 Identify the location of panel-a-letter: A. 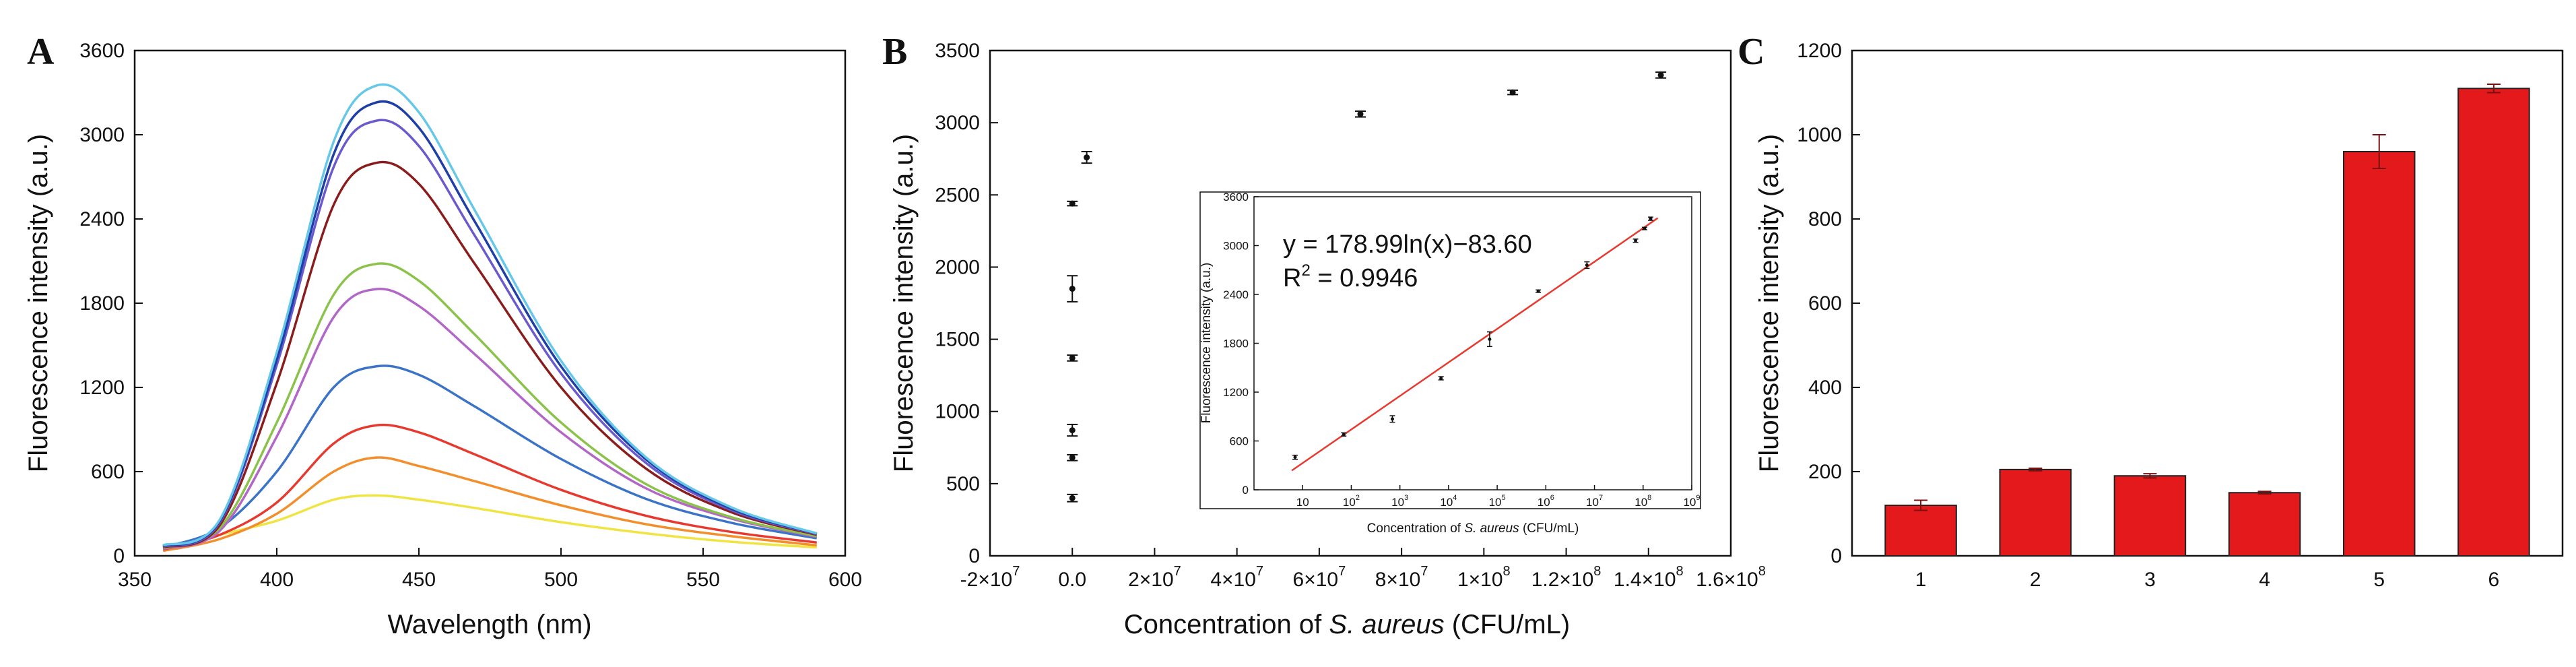
(41, 52).